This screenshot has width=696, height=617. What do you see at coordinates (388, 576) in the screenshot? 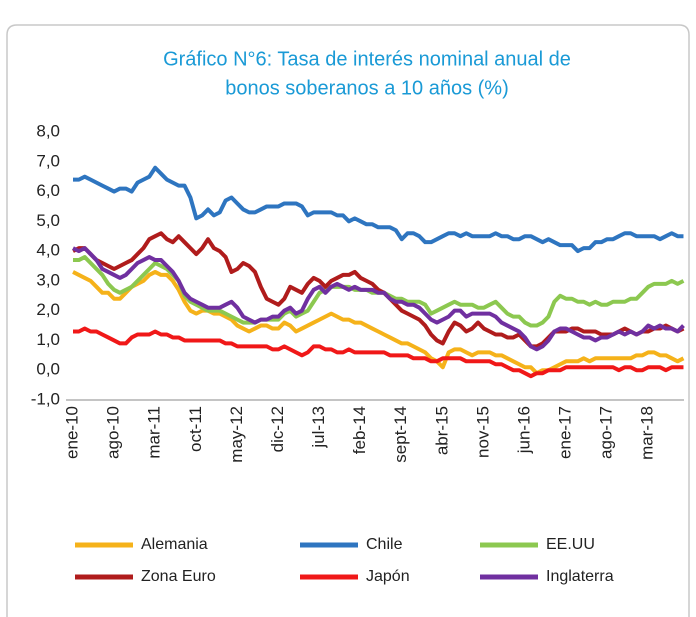
I see `legend-label: Japón` at bounding box center [388, 576].